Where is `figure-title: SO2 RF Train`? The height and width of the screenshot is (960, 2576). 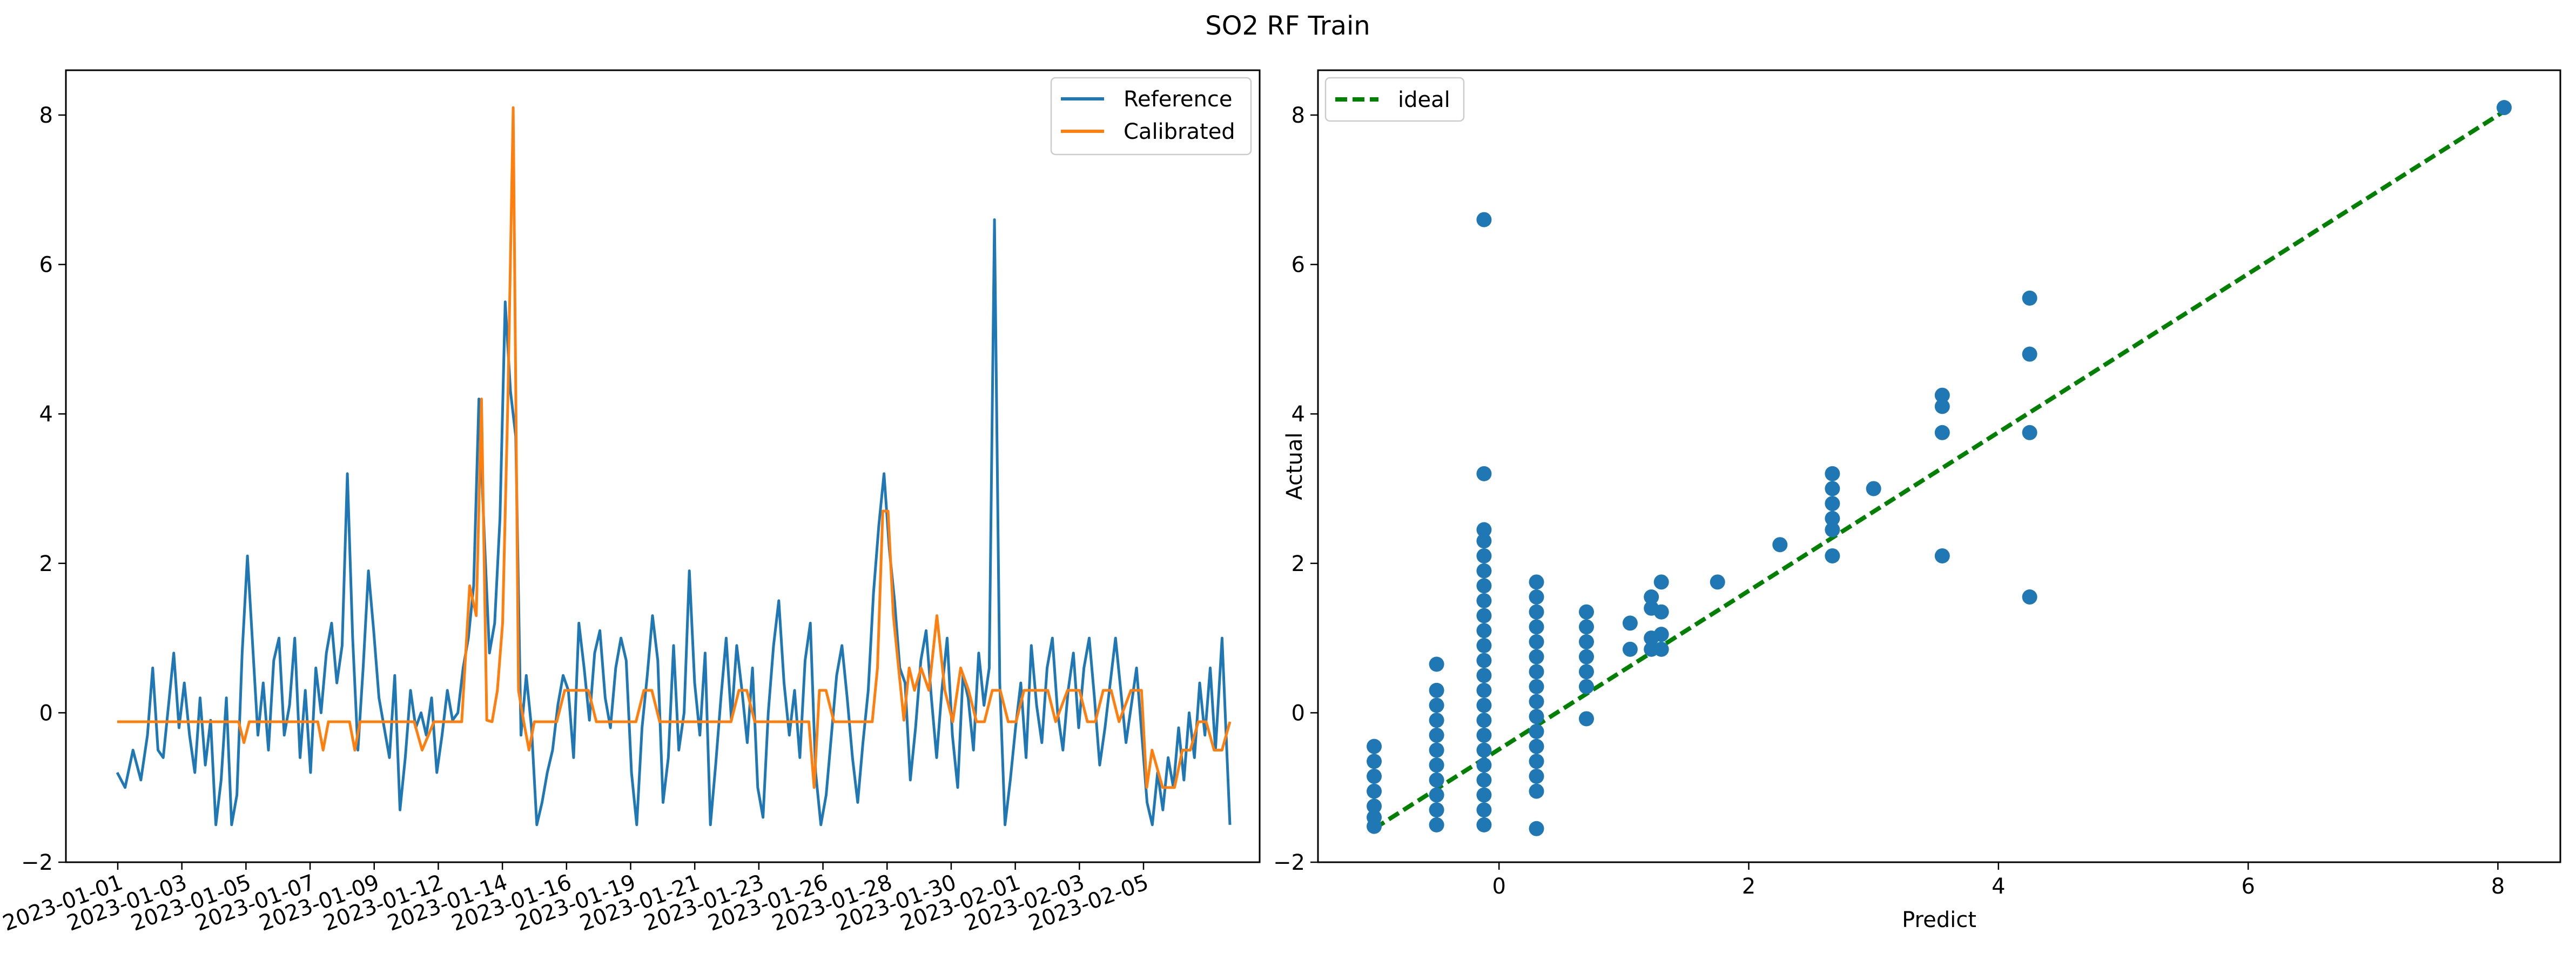 figure-title: SO2 RF Train is located at coordinates (1287, 26).